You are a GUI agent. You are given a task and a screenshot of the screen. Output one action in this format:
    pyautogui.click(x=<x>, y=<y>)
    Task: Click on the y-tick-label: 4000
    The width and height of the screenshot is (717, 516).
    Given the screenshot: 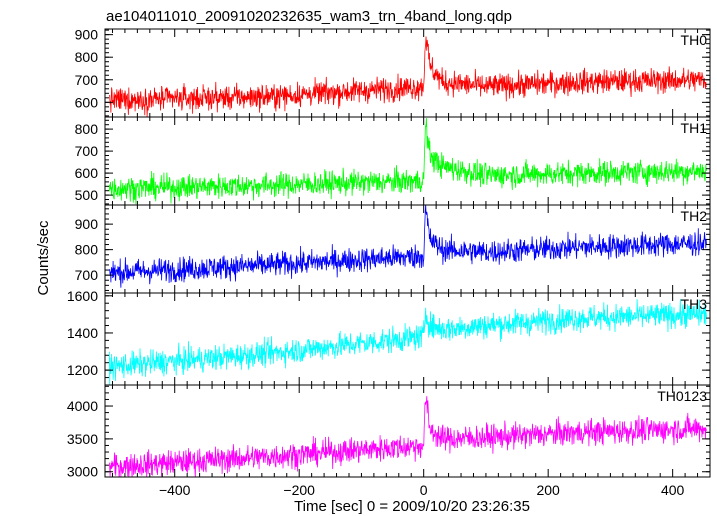 What is the action you would take?
    pyautogui.click(x=82, y=406)
    